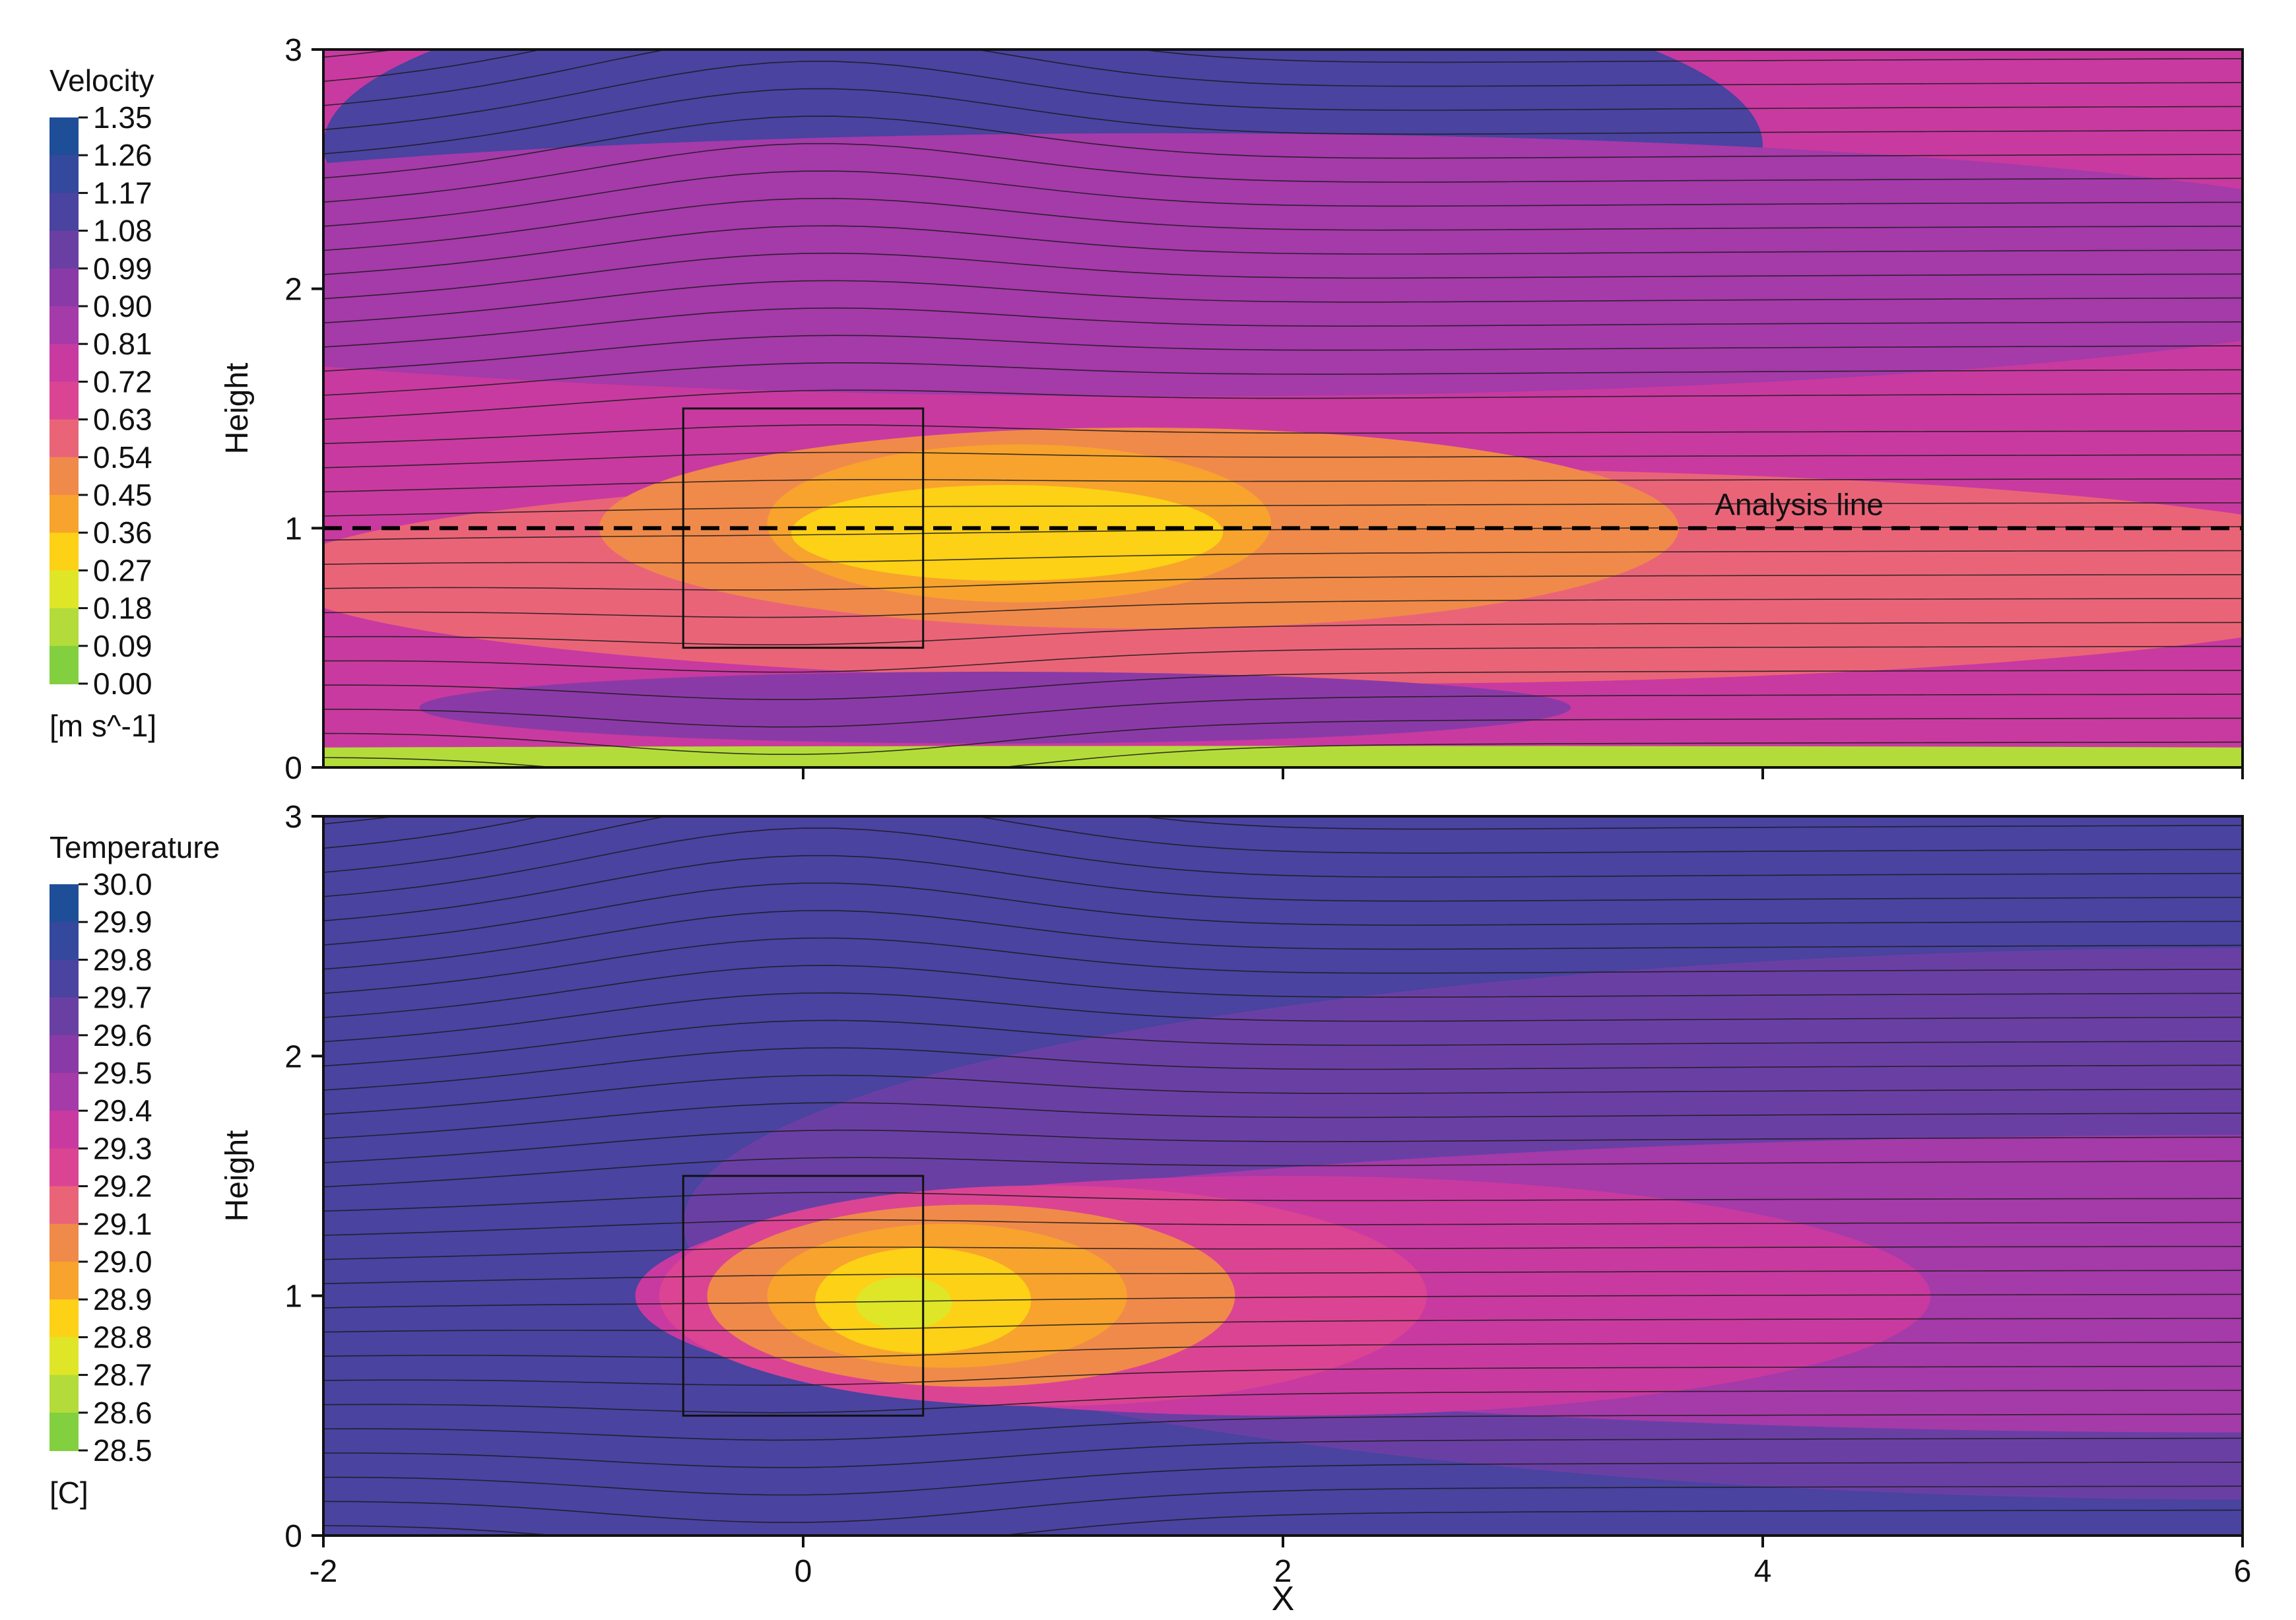 The width and height of the screenshot is (2296, 1620). Describe the element at coordinates (122, 570) in the screenshot. I see `colorbar-label: 0.27` at that location.